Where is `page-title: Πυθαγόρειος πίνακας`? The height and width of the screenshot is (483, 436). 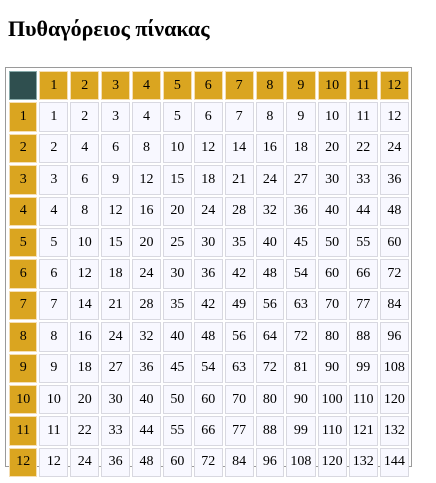 page-title: Πυθαγόρειος πίνακας is located at coordinates (109, 28).